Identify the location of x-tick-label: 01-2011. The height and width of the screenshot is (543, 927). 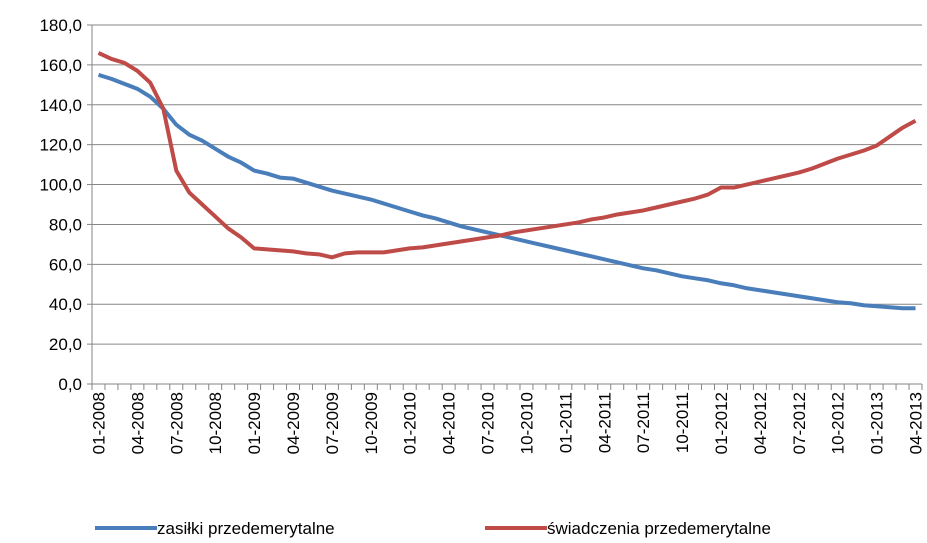
(565, 422).